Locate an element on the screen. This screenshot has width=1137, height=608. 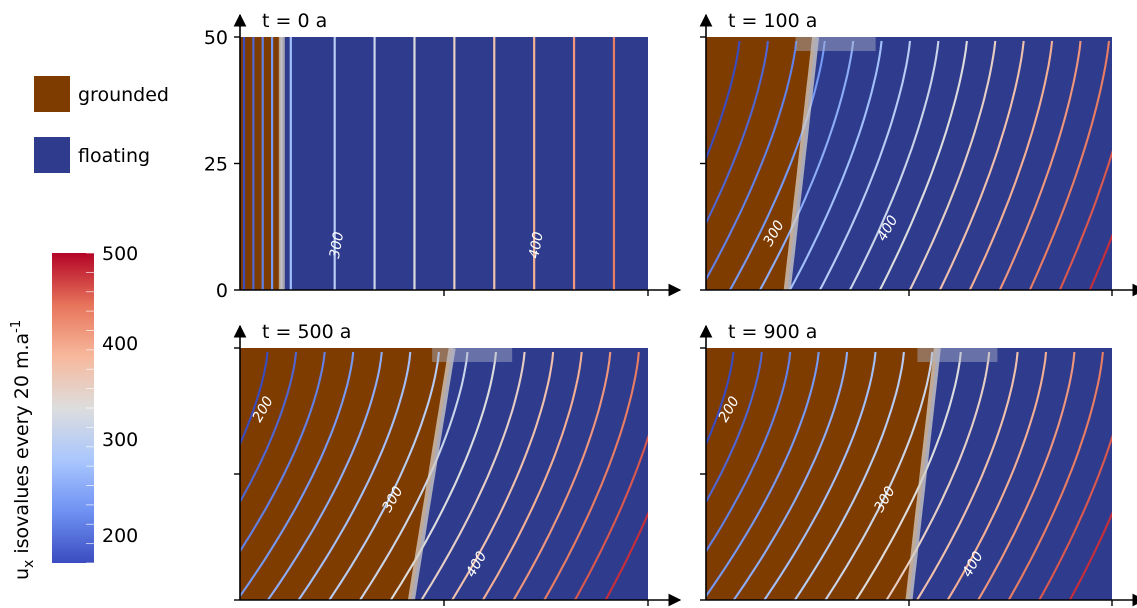
y-tick-label: 50 is located at coordinates (216, 38).